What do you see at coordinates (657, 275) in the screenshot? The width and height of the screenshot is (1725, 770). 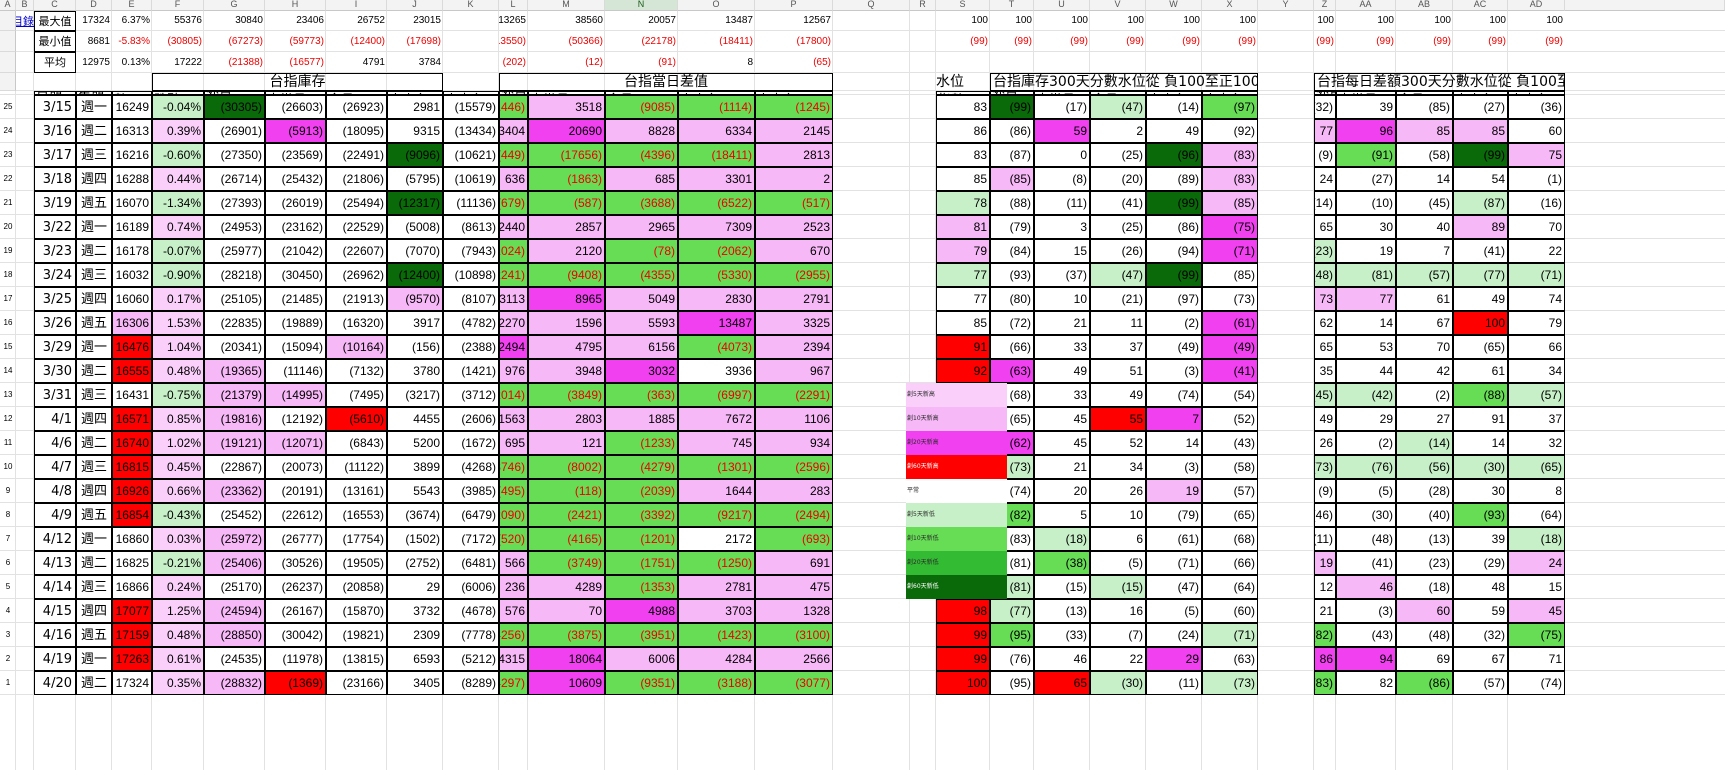 I see `daily-diff-cell-text: (4355)` at bounding box center [657, 275].